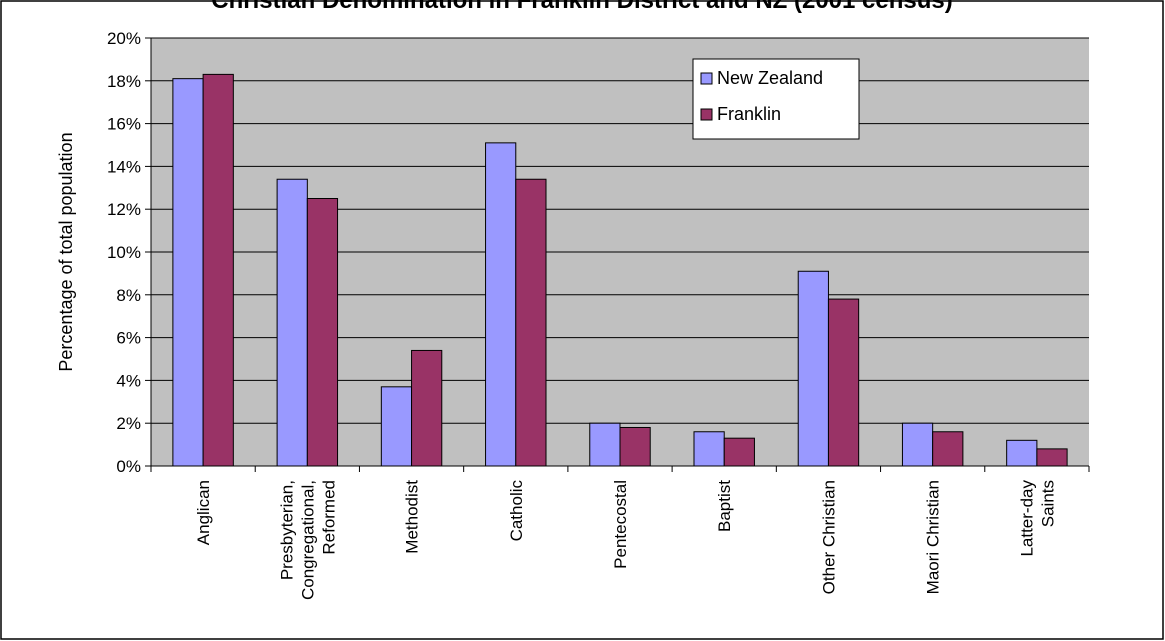 This screenshot has height=641, width=1165. What do you see at coordinates (828, 537) in the screenshot?
I see `x-category-label: Other Christian` at bounding box center [828, 537].